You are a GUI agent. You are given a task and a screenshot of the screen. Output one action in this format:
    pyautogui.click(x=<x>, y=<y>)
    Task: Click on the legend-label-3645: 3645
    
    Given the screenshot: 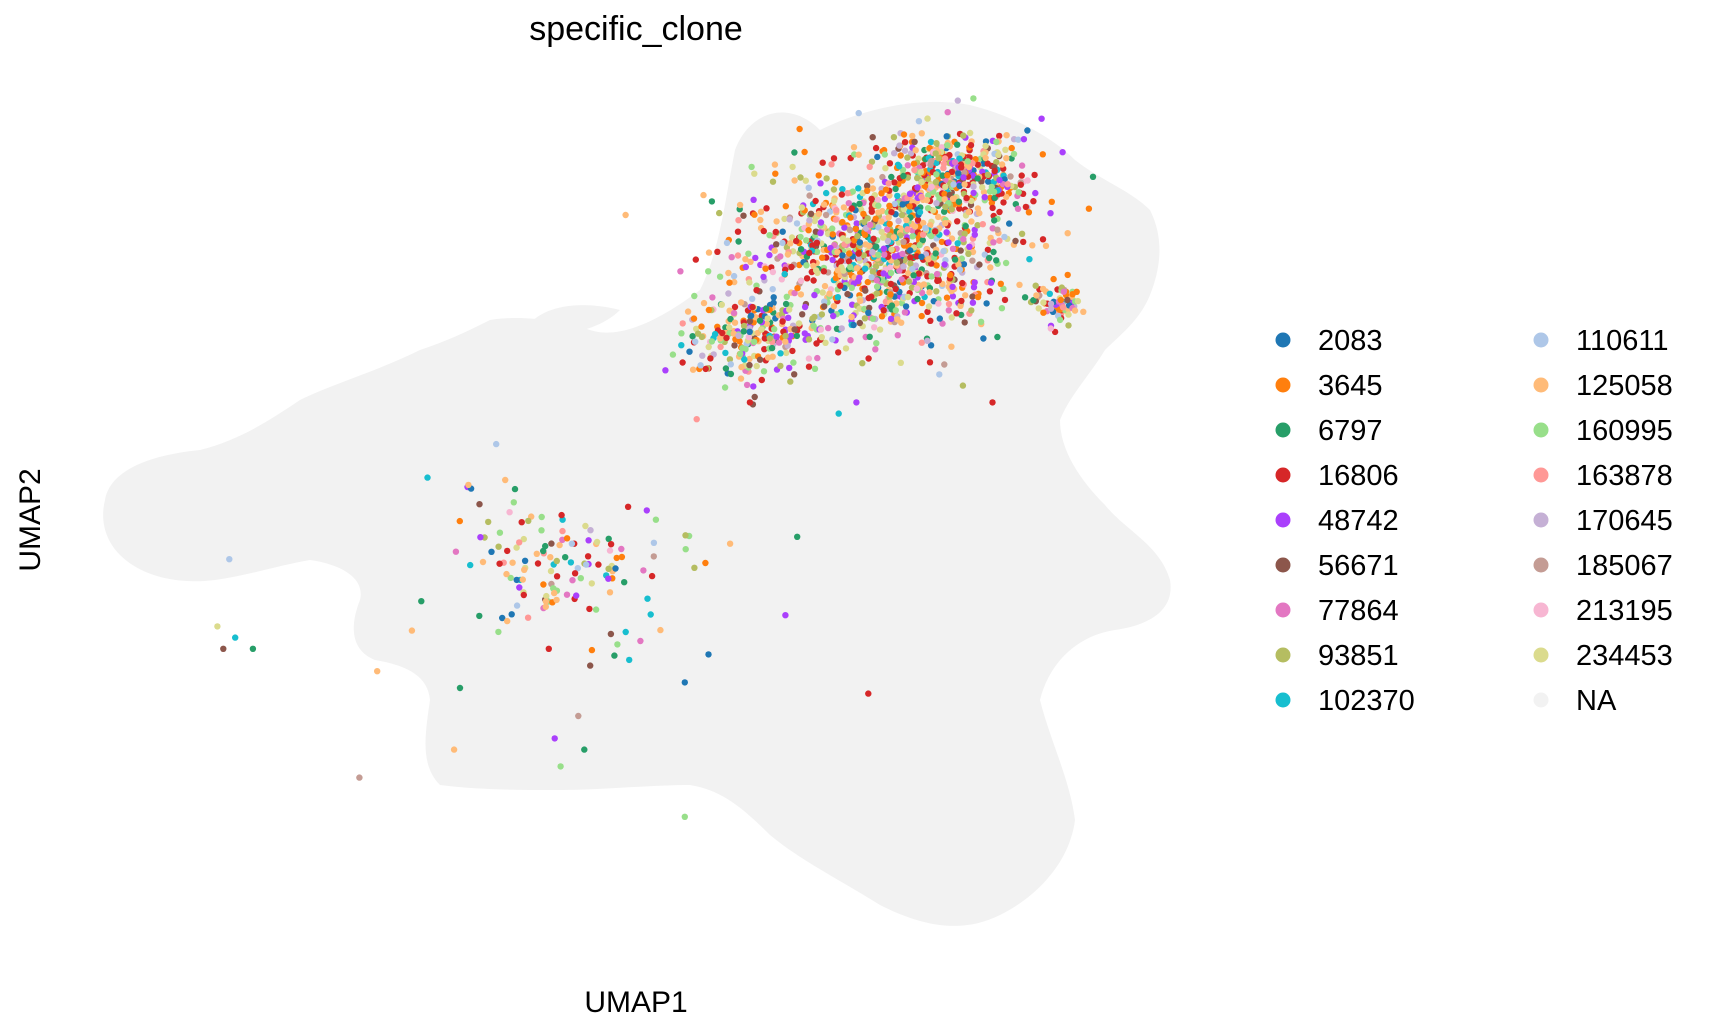 What is the action you would take?
    pyautogui.click(x=1350, y=386)
    